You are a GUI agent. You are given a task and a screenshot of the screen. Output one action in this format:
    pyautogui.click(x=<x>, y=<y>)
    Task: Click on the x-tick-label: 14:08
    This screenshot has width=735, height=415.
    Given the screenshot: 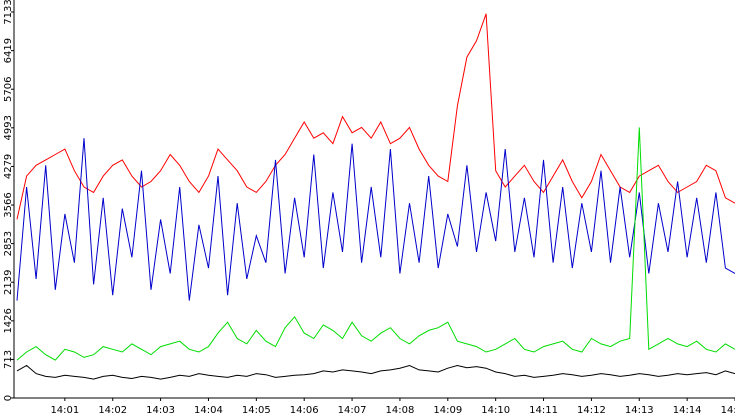 What is the action you would take?
    pyautogui.click(x=400, y=410)
    